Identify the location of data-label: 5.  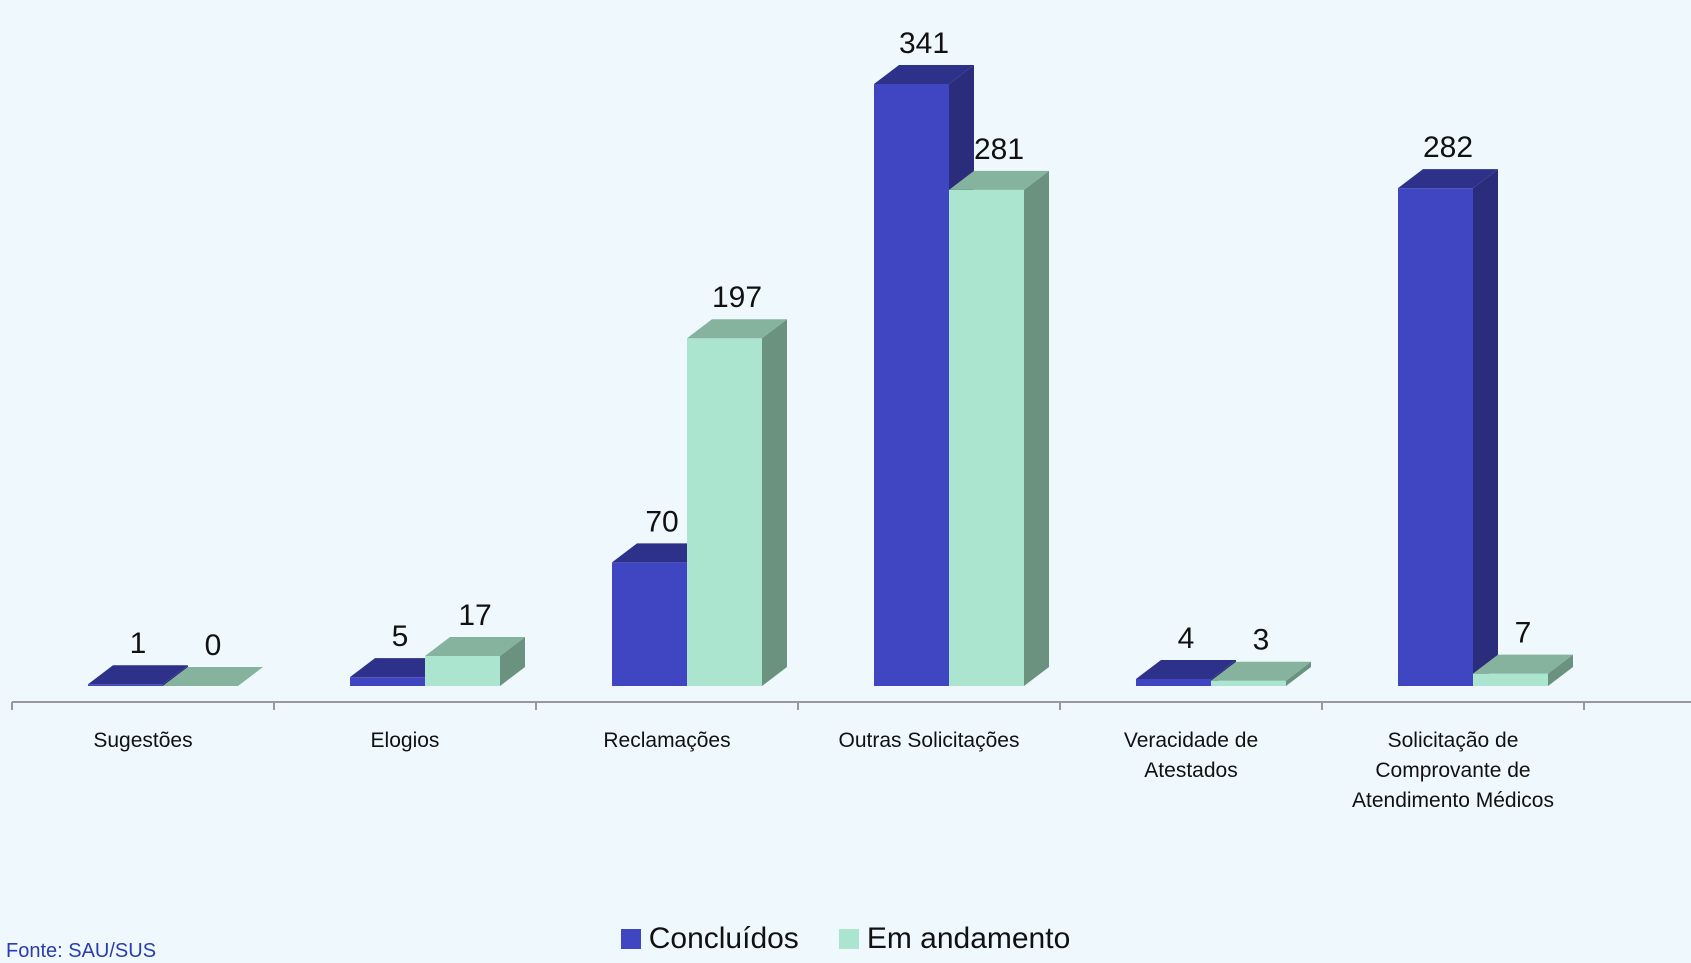
(400, 636).